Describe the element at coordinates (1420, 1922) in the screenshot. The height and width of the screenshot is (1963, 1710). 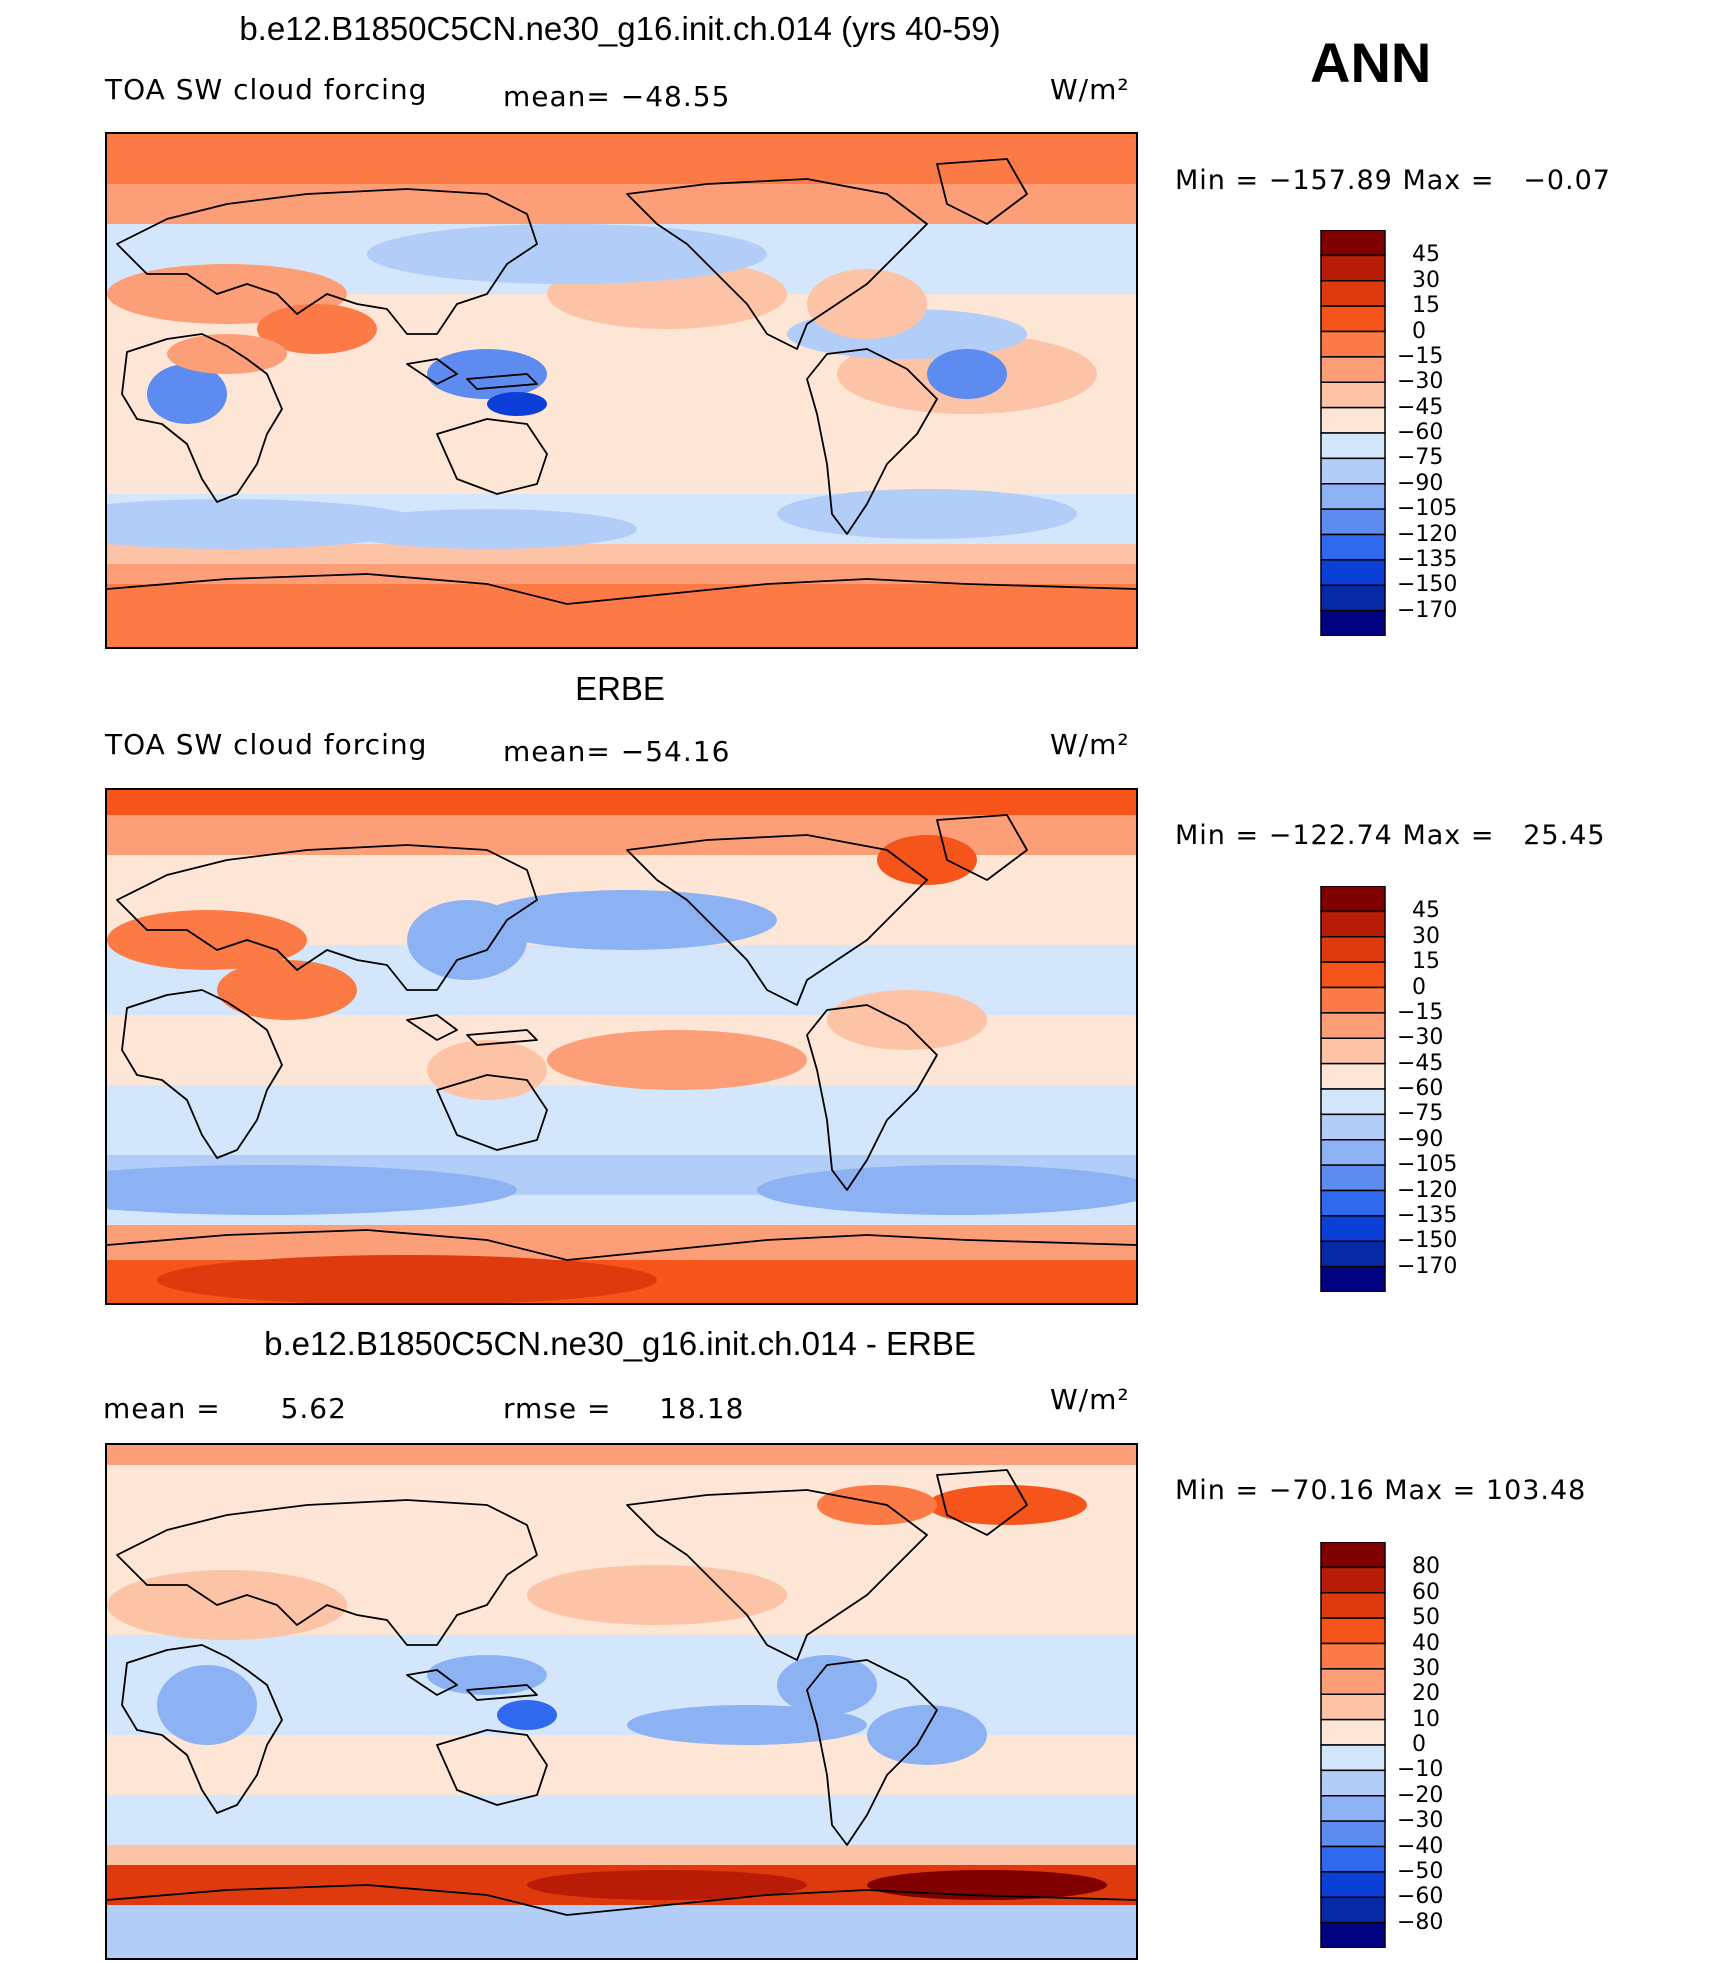
I see `colorbar-tick-label: −80` at that location.